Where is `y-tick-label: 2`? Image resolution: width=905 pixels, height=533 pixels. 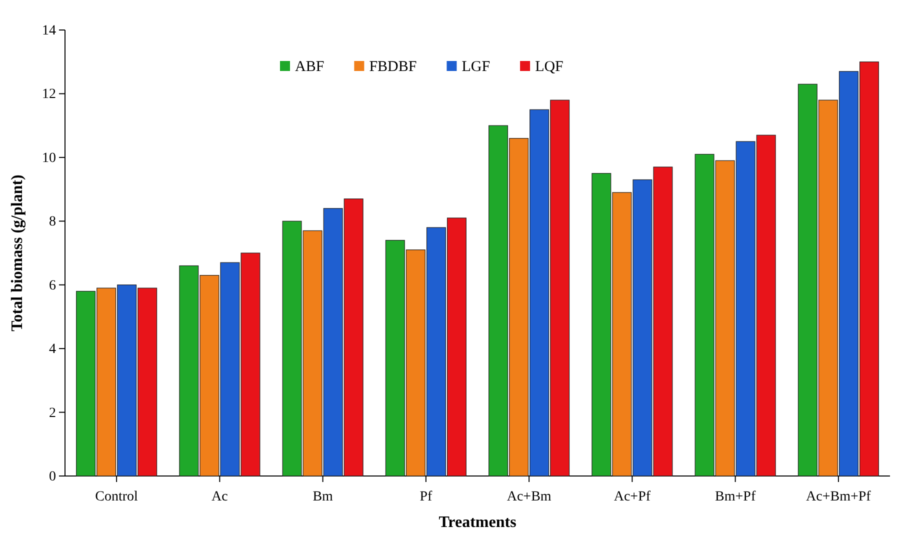 y-tick-label: 2 is located at coordinates (52, 413).